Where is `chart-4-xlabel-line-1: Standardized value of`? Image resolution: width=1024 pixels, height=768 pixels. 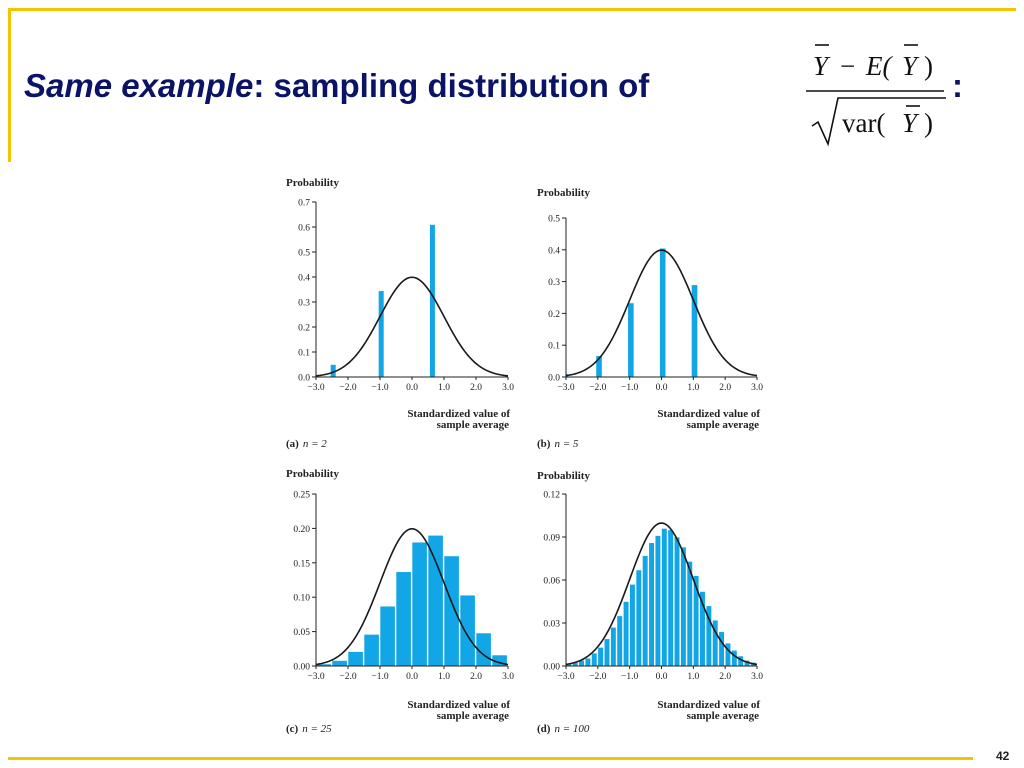
chart-4-xlabel-line-1: Standardized value of is located at coordinates (708, 705).